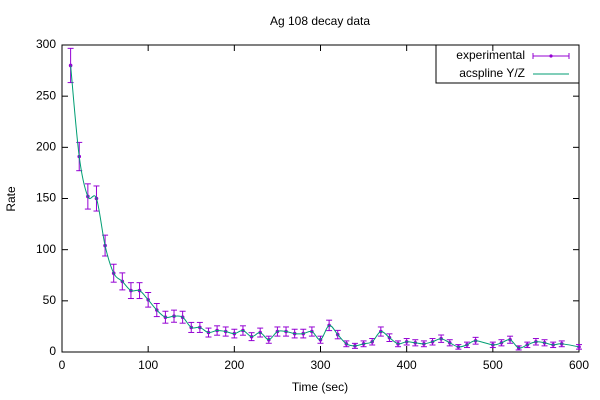 Image resolution: width=600 pixels, height=400 pixels. I want to click on y-axis-label: Rate, so click(11, 199).